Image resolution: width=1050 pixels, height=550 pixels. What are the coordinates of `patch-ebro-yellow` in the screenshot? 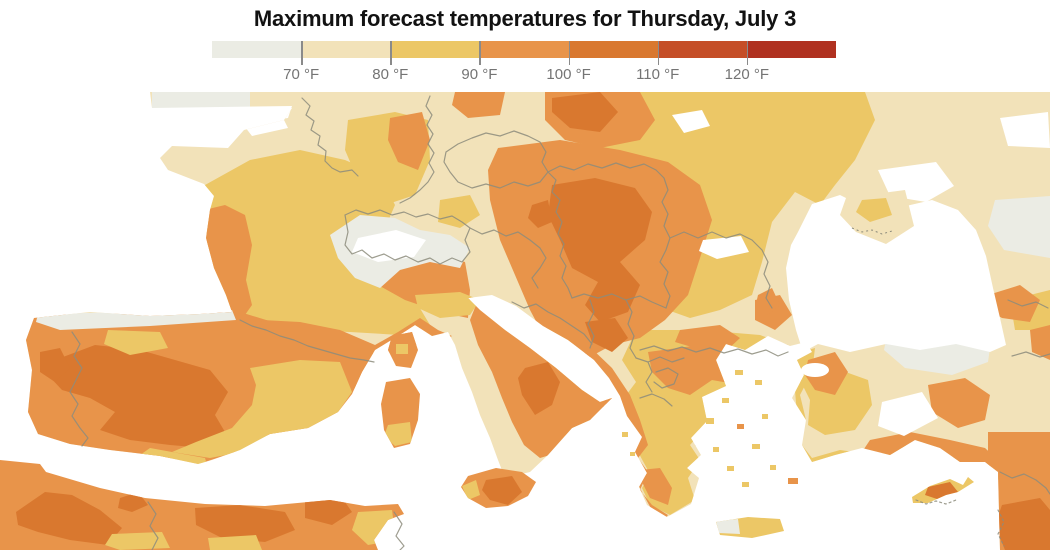 It's located at (136, 342).